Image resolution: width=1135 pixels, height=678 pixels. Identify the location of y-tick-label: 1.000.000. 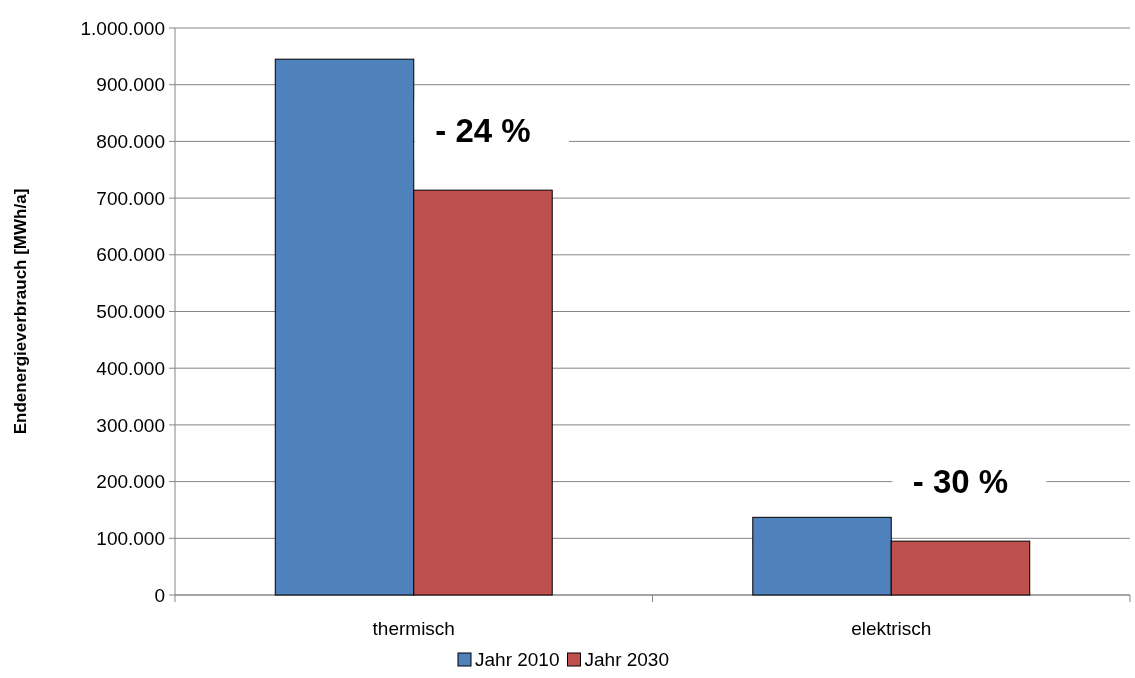
(122, 28).